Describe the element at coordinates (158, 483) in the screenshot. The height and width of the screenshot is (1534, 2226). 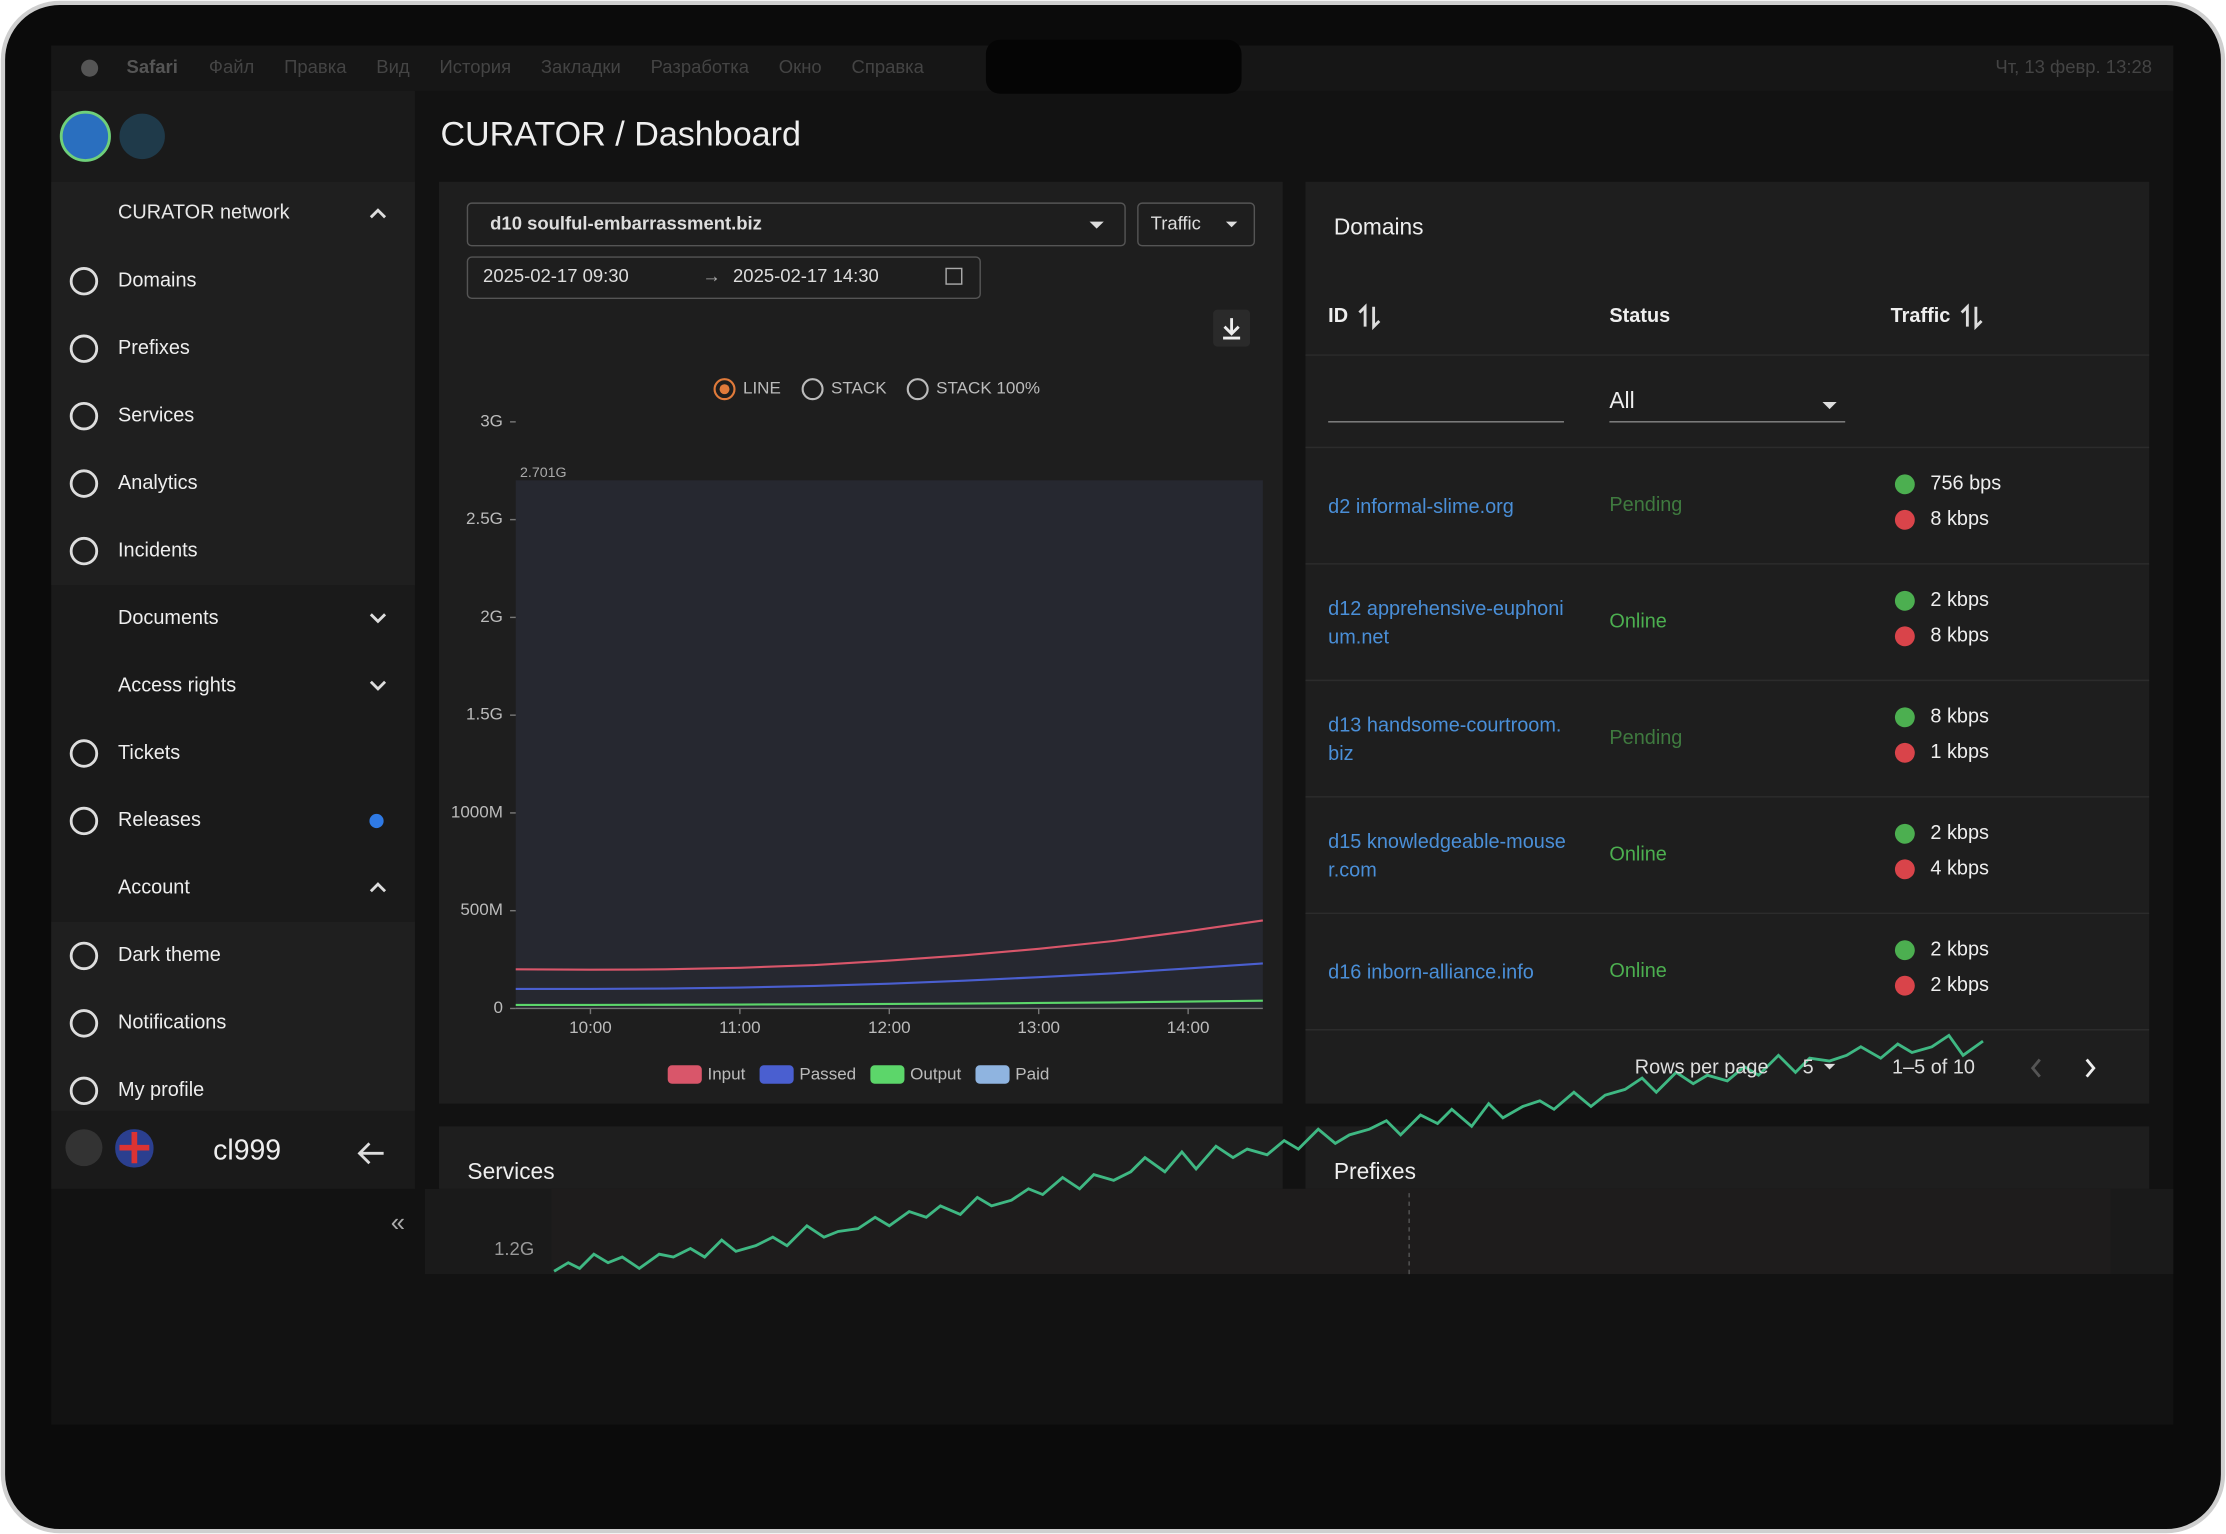
I see `nav-item: Analytics` at that location.